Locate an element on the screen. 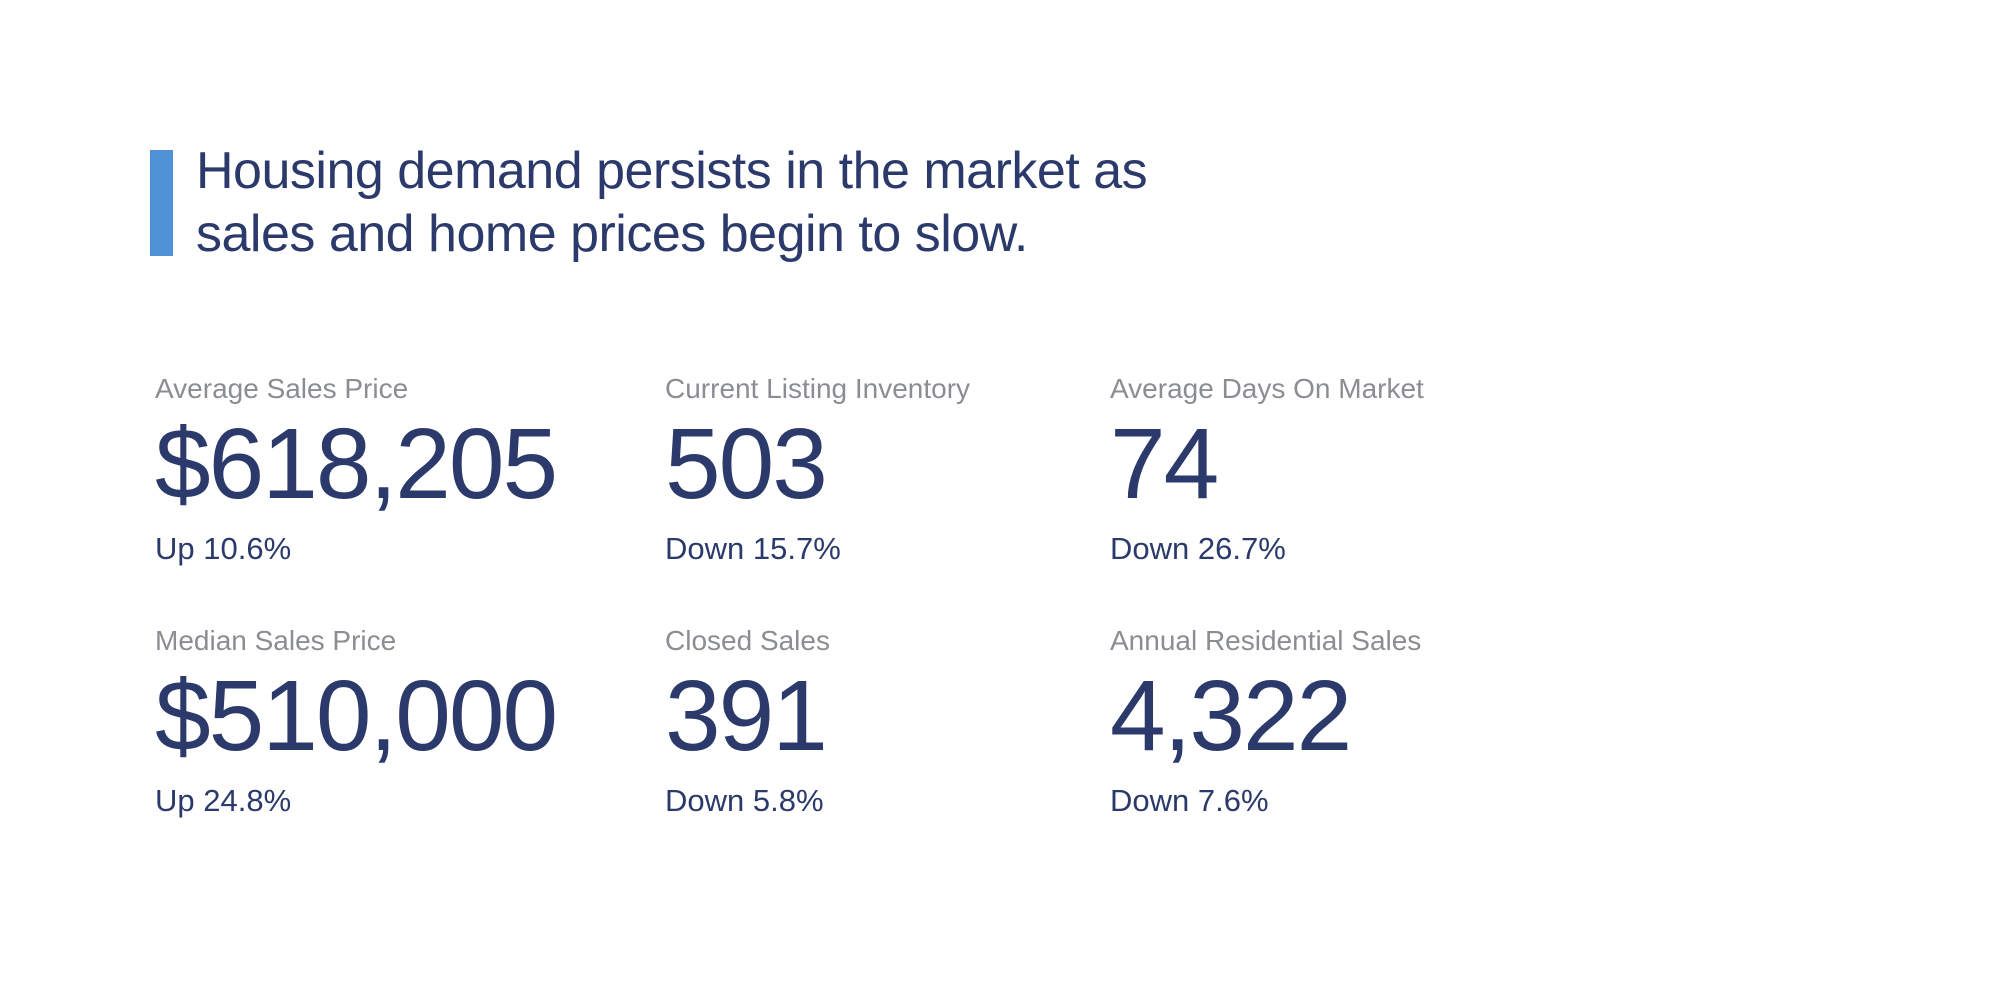 The height and width of the screenshot is (1000, 2000). stat-change: Down 5.8% is located at coordinates (744, 800).